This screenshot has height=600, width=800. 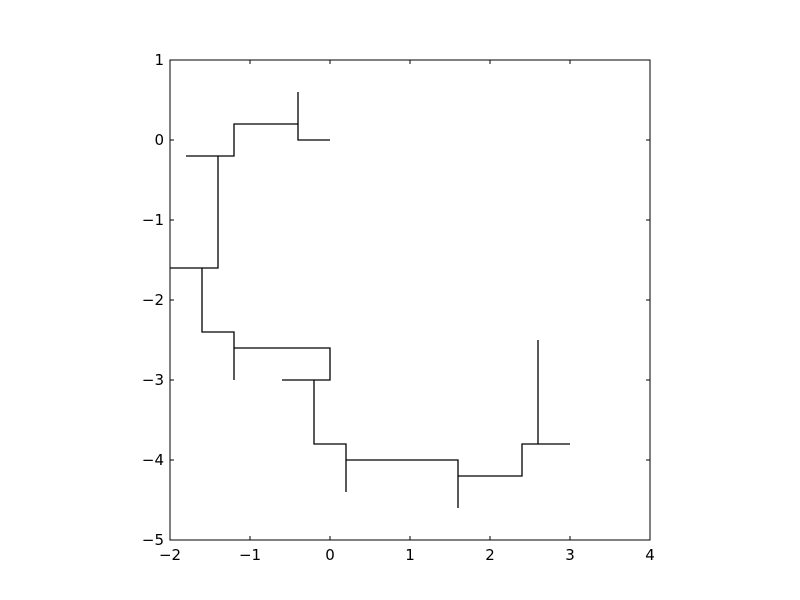 What do you see at coordinates (159, 140) in the screenshot?
I see `y-tick-label: 0` at bounding box center [159, 140].